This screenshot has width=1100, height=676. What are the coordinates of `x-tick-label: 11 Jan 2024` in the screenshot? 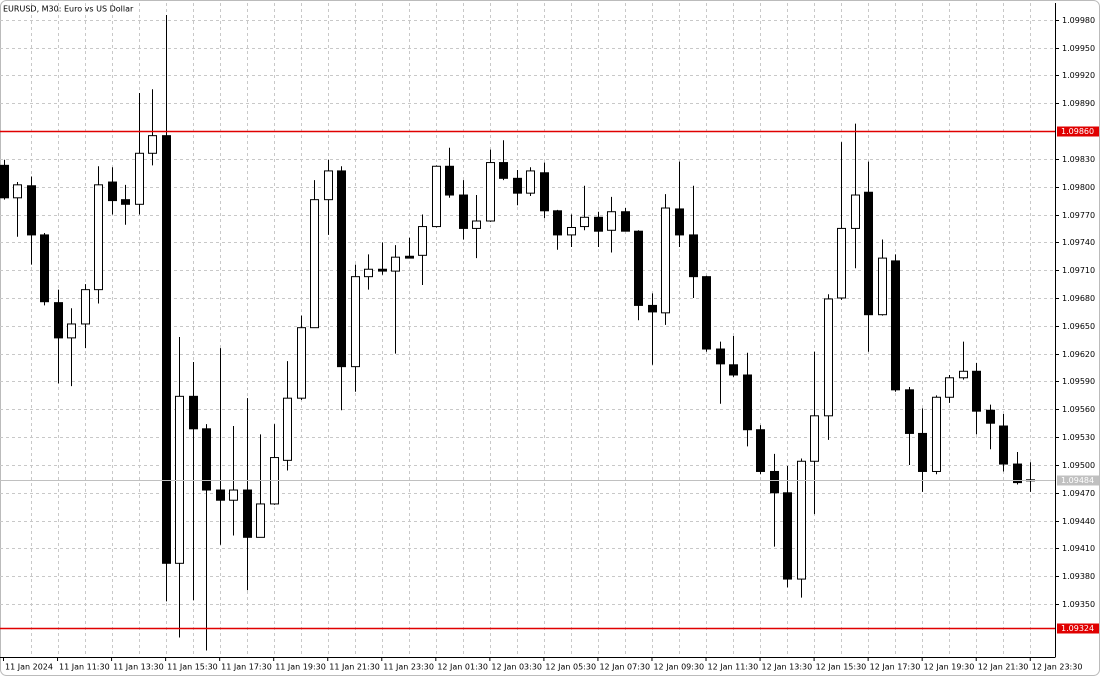 It's located at (29, 667).